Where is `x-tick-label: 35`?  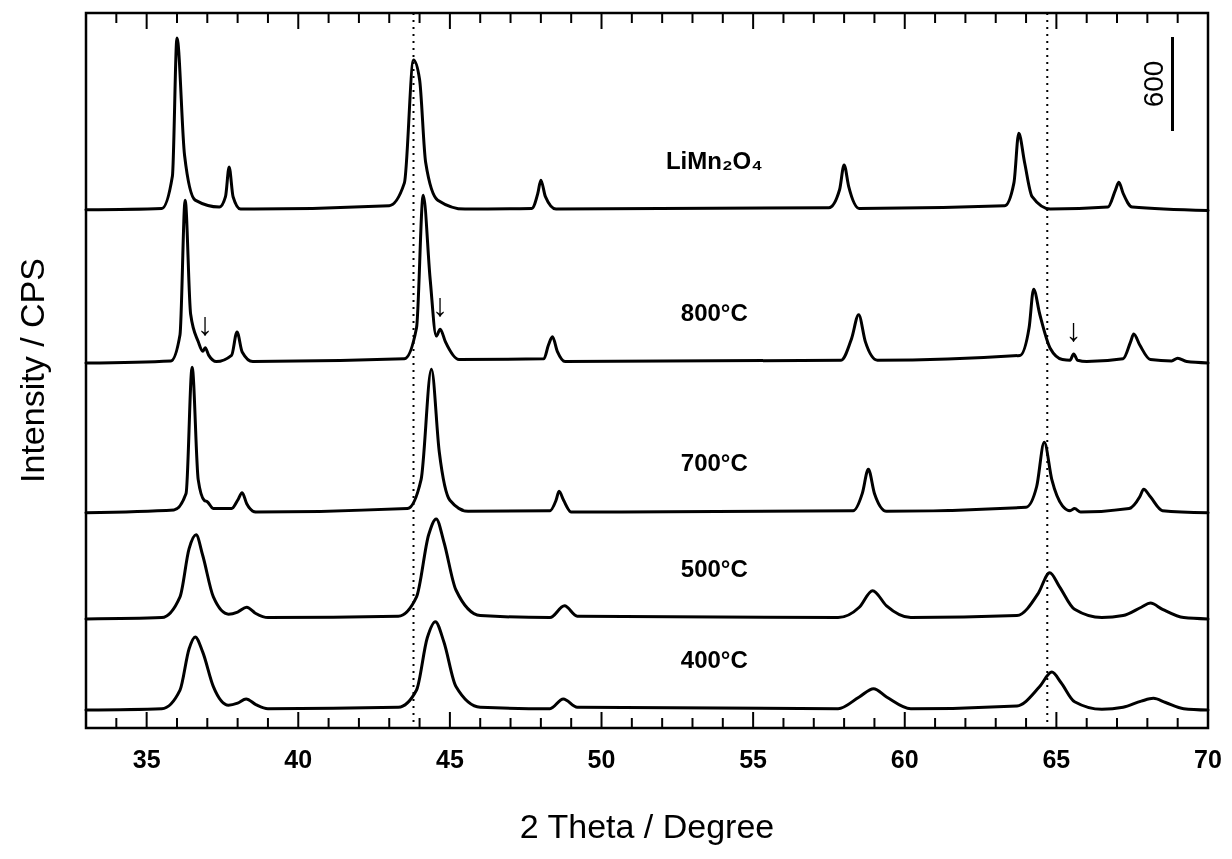
x-tick-label: 35 is located at coordinates (146, 759).